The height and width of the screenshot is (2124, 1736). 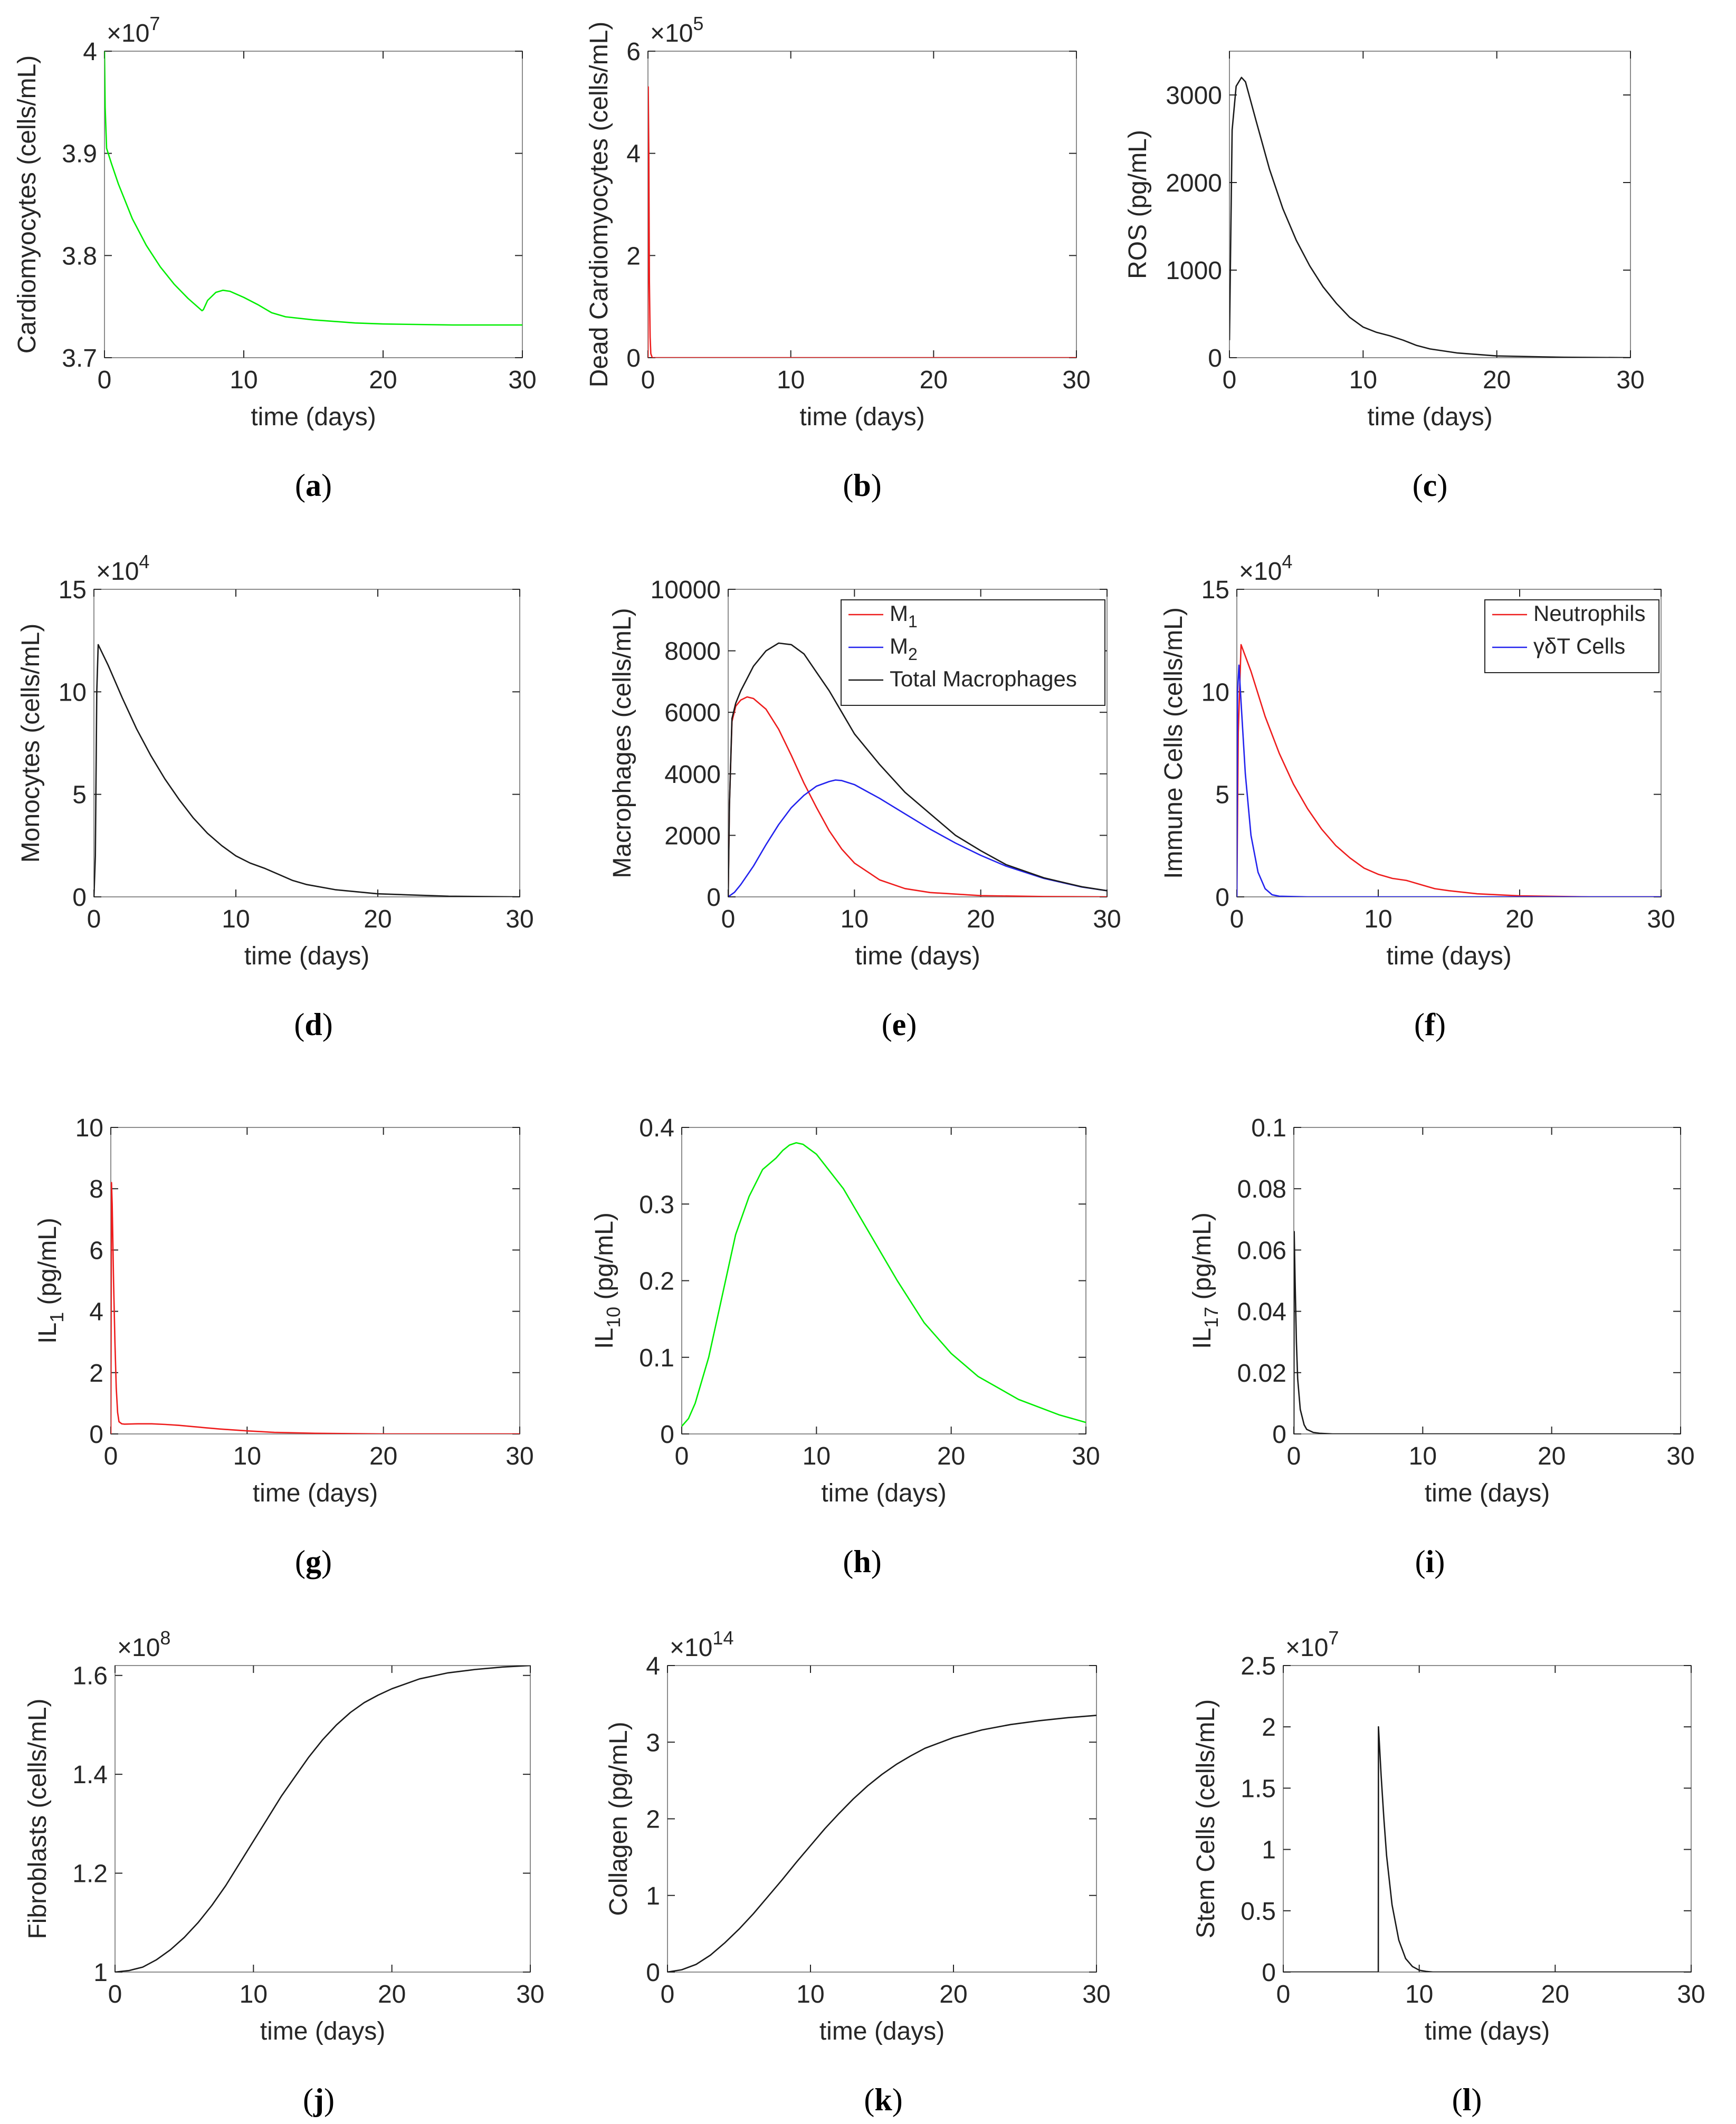 I want to click on panel-label: (g), so click(x=313, y=1561).